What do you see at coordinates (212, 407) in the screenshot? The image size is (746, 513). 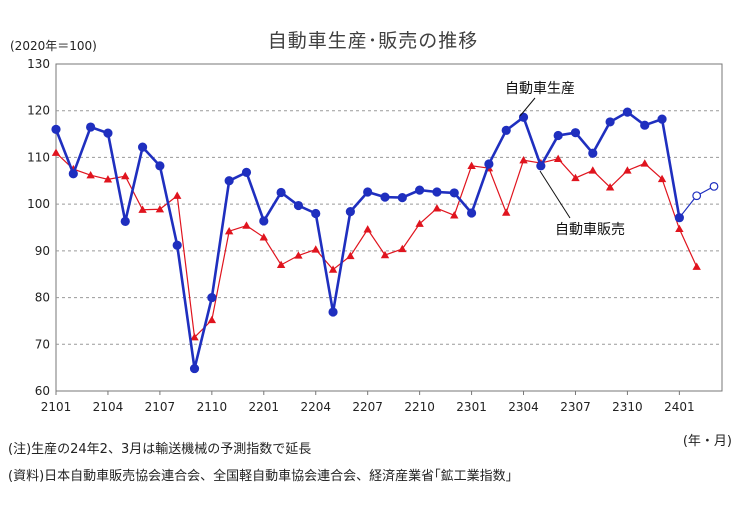 I see `x-tick-label: 2110` at bounding box center [212, 407].